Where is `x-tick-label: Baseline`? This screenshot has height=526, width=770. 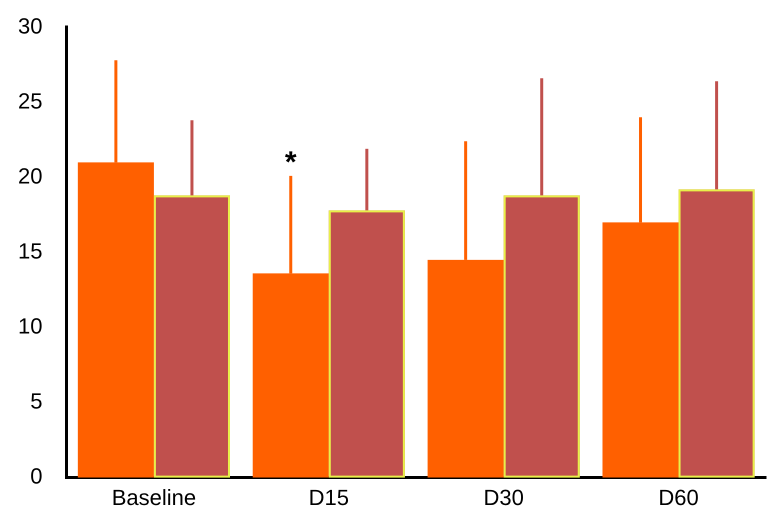 x-tick-label: Baseline is located at coordinates (154, 497).